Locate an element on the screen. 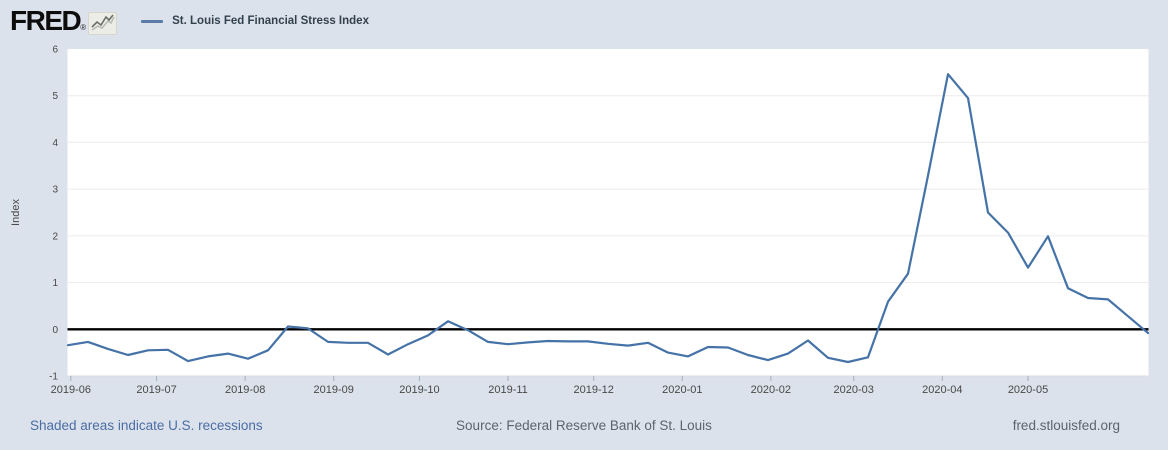 The width and height of the screenshot is (1168, 450). recessions-note-link: Shaded areas indicate U.S. recessions is located at coordinates (146, 425).